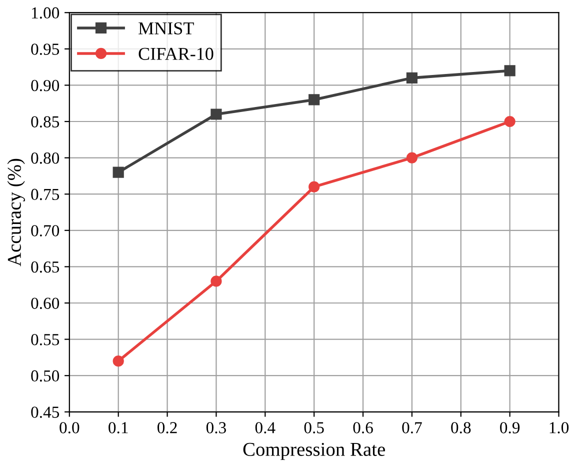 The height and width of the screenshot is (467, 569). Describe the element at coordinates (216, 428) in the screenshot. I see `x-tick-label: 0.3` at that location.